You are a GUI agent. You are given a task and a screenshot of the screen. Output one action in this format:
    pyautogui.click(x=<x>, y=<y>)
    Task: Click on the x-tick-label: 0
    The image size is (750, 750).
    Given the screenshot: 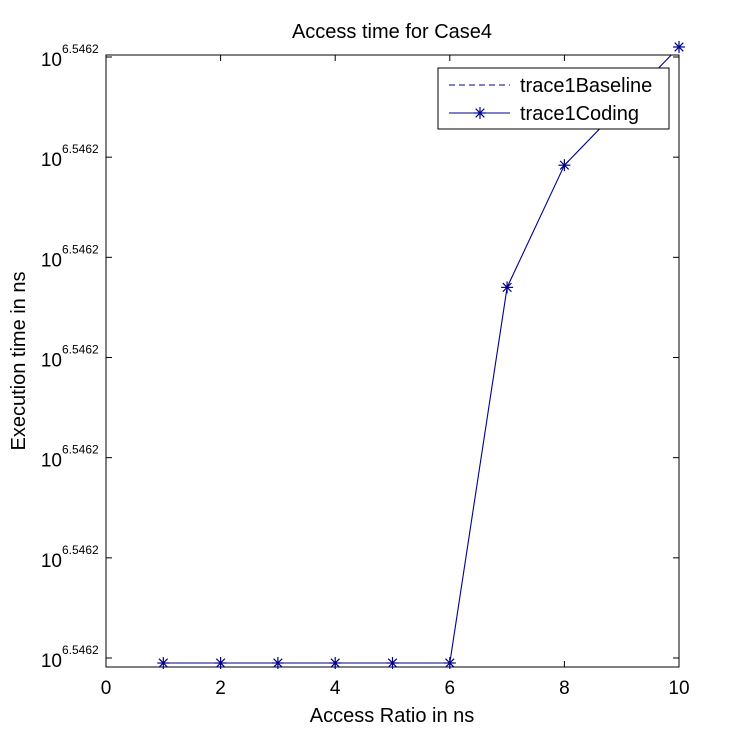 What is the action you would take?
    pyautogui.click(x=106, y=688)
    